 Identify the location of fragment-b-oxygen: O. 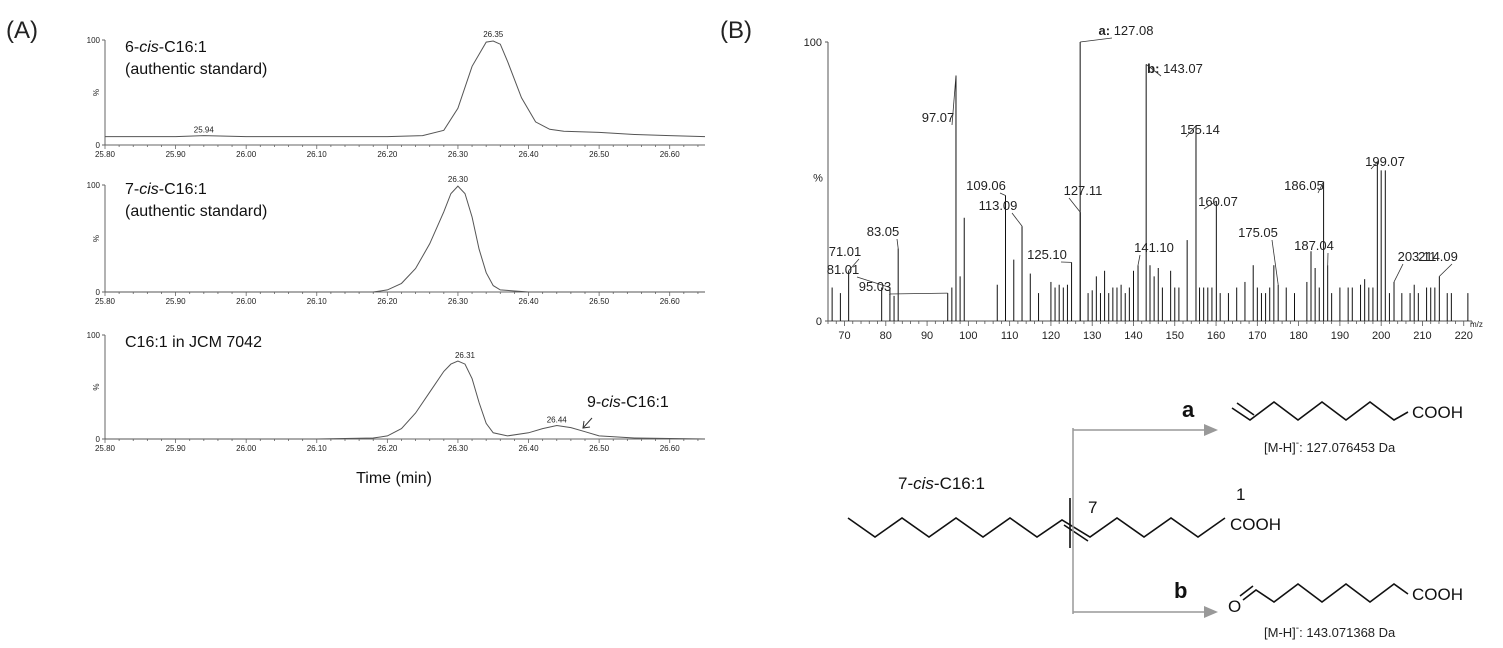
(1234, 606).